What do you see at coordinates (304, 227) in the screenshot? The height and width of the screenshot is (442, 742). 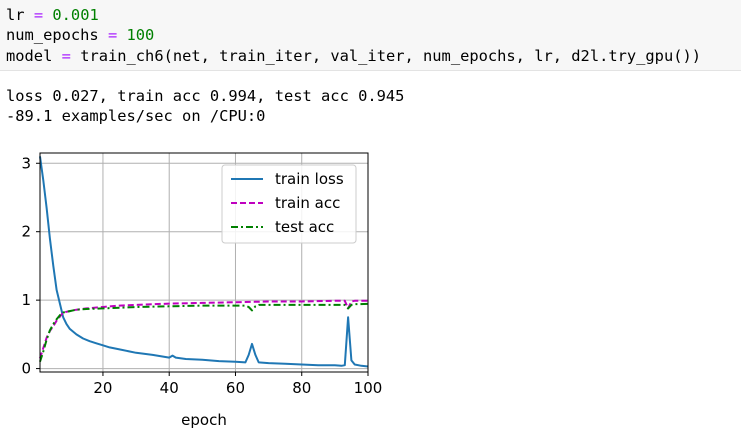 I see `legend-label: test acc` at bounding box center [304, 227].